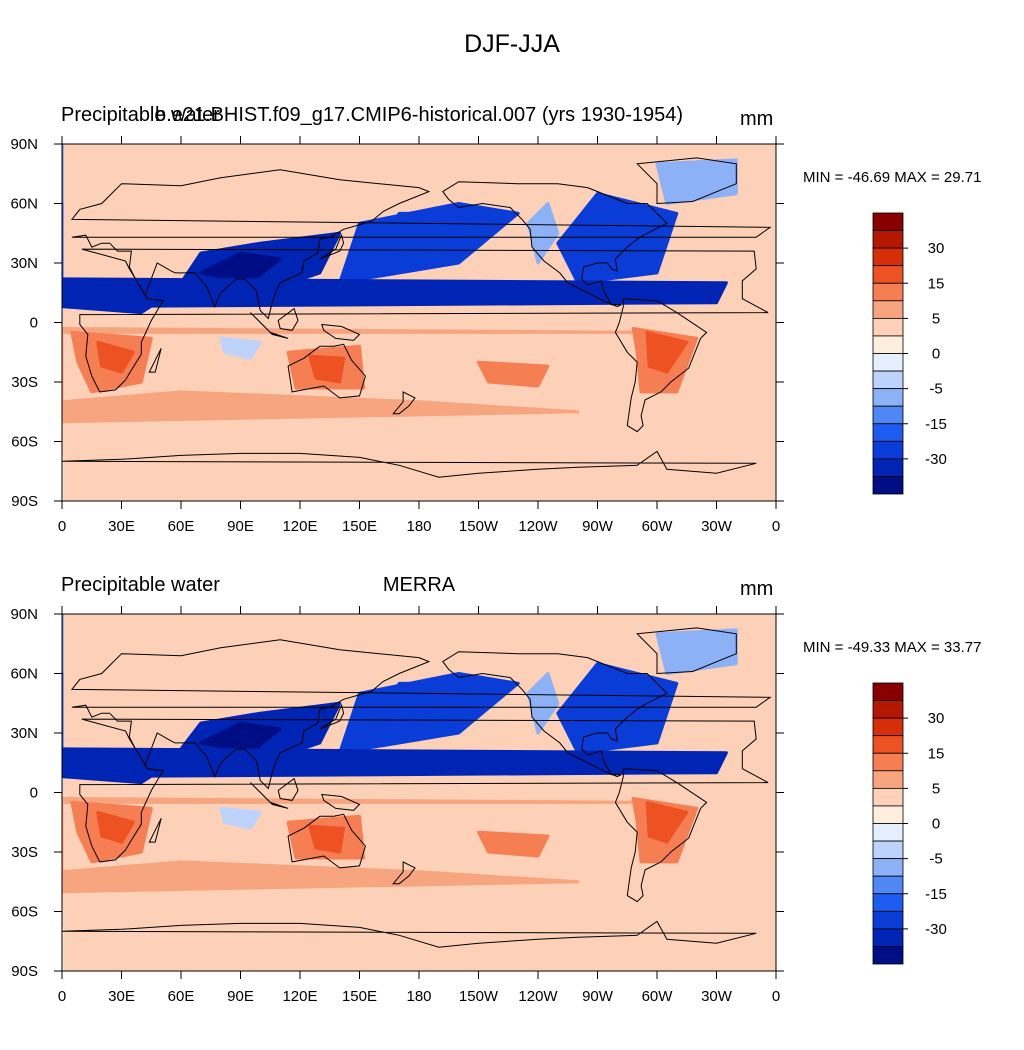 This screenshot has height=1050, width=1024. Describe the element at coordinates (24, 971) in the screenshot. I see `y-tick-label: 90S` at that location.